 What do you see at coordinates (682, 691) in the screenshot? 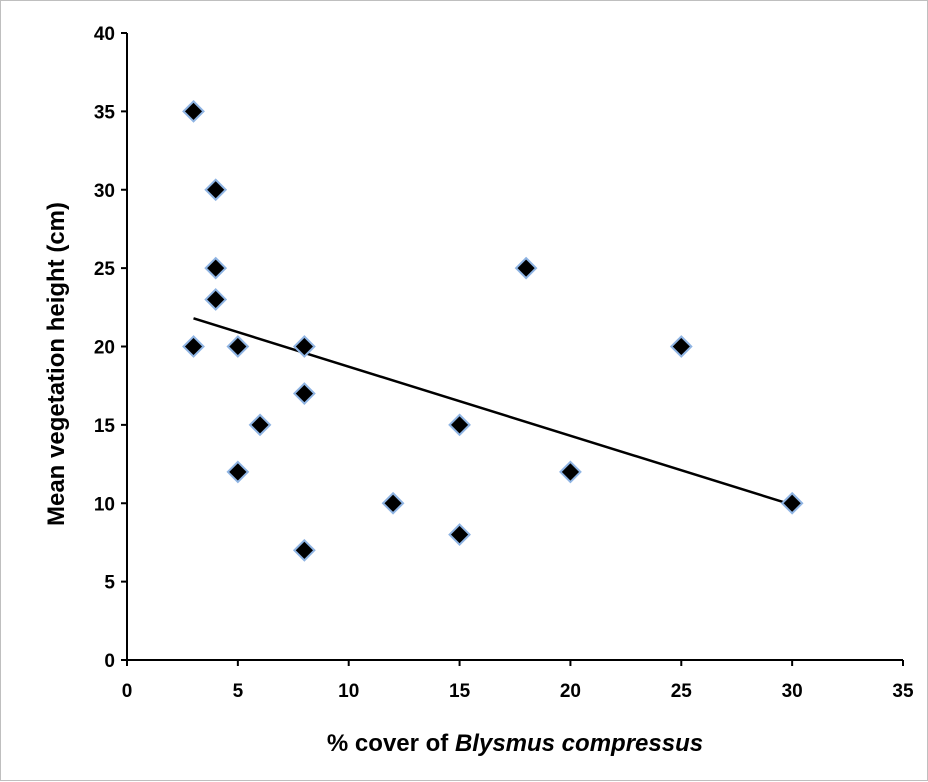
I see `x-tick-label: 25` at bounding box center [682, 691].